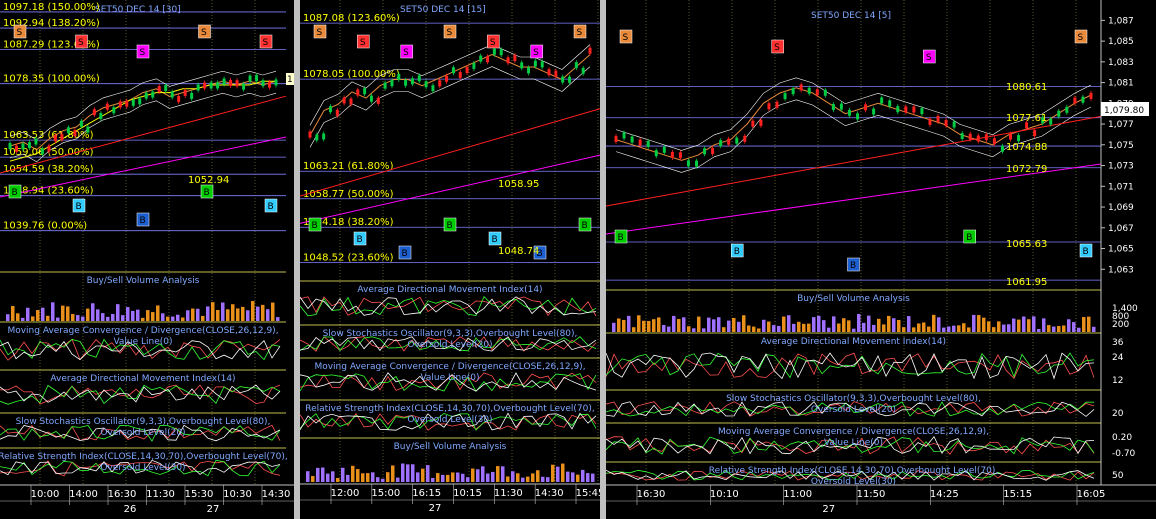  What do you see at coordinates (426, 493) in the screenshot?
I see `time-tick-label: 16:15` at bounding box center [426, 493].